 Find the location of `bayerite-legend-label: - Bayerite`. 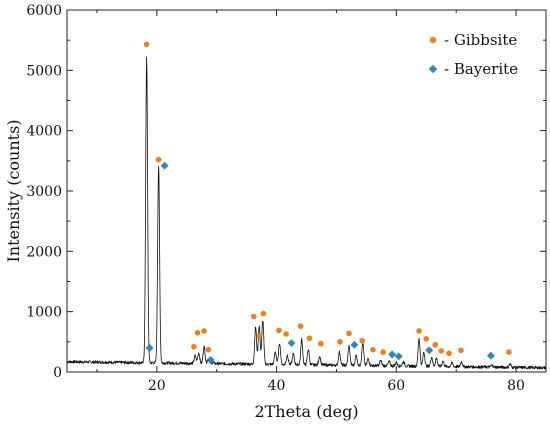

bayerite-legend-label: - Bayerite is located at coordinates (481, 69).